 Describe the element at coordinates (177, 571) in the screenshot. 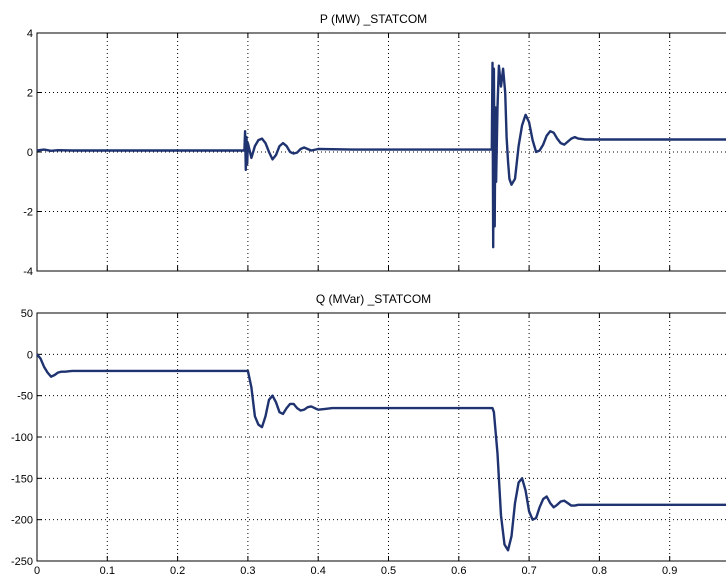

I see `x-tick-label: 0.2` at that location.